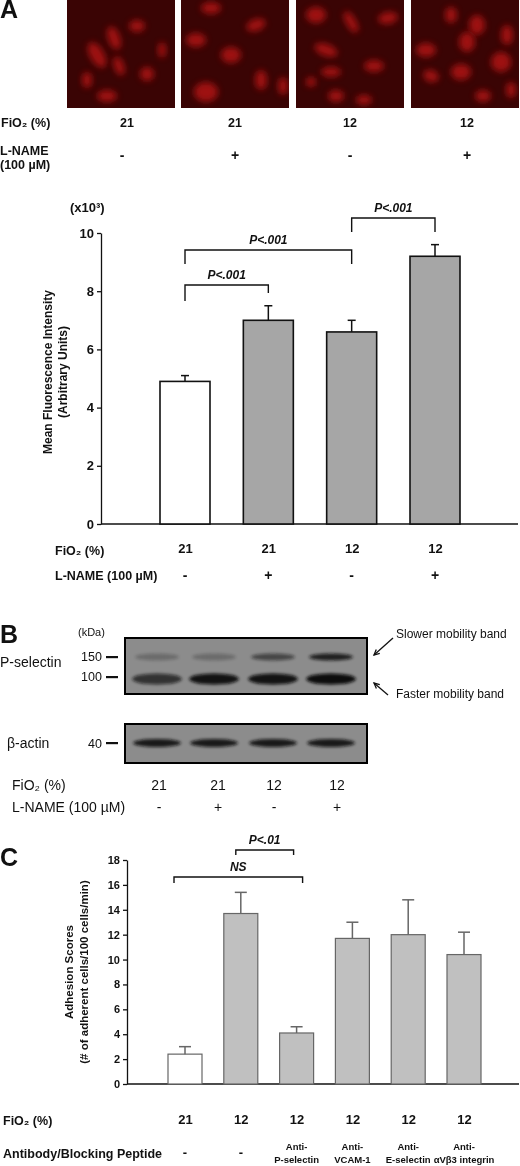 This screenshot has width=520, height=1166. What do you see at coordinates (55, 372) in the screenshot?
I see `y-axis-title: Mean Fluorescence Intensity (Arbitrary Units)` at bounding box center [55, 372].